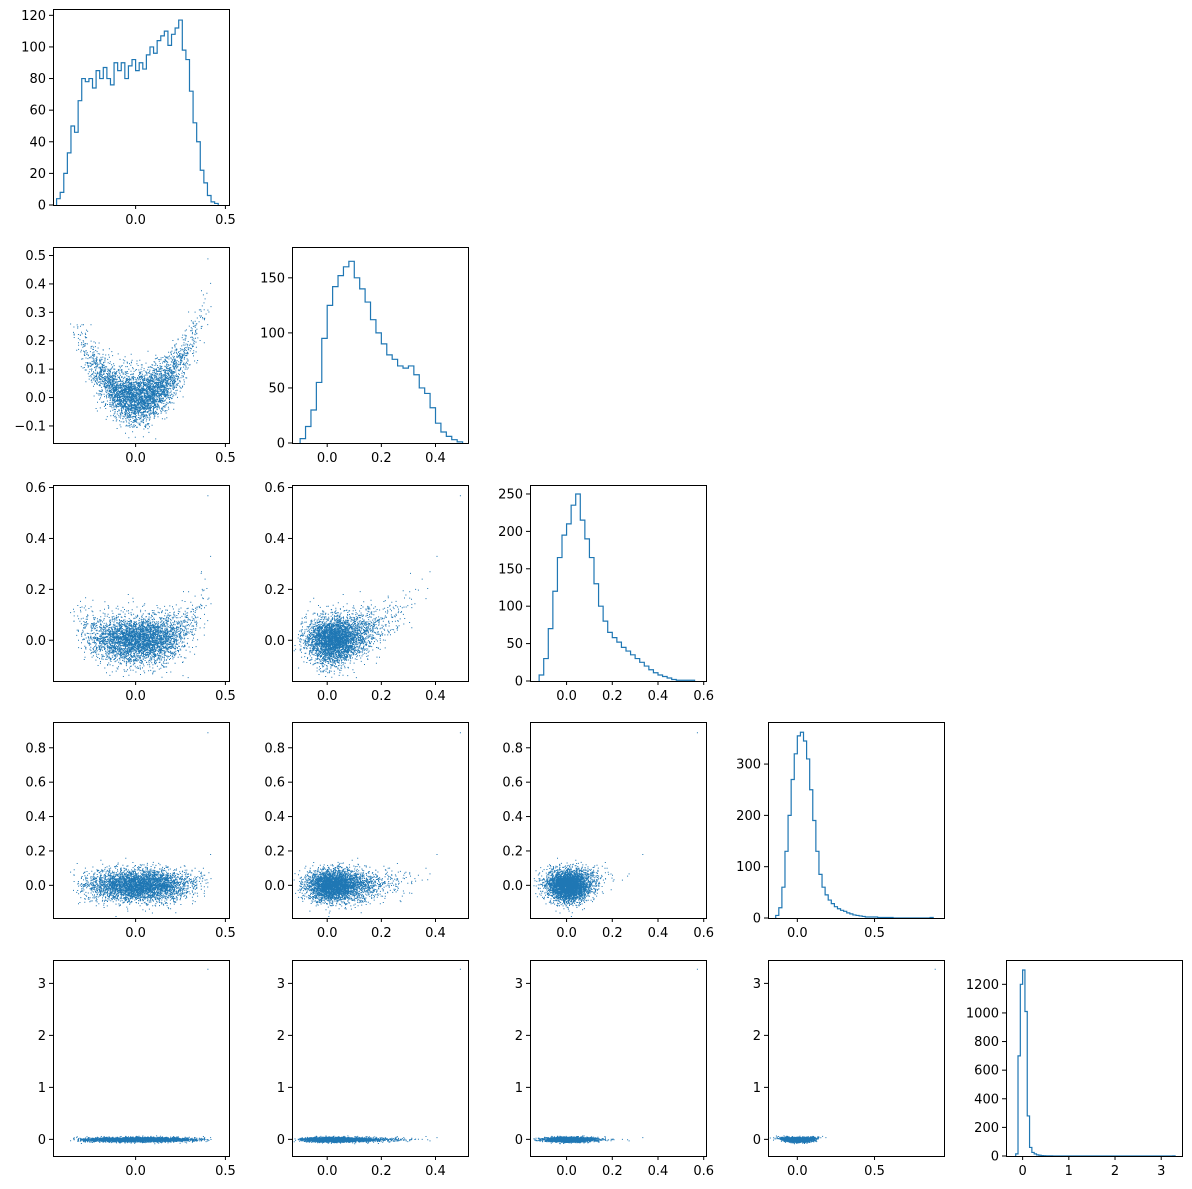  I want to click on hist-3-axes: 0.0 0.5 0 100 200 300, so click(840, 831).